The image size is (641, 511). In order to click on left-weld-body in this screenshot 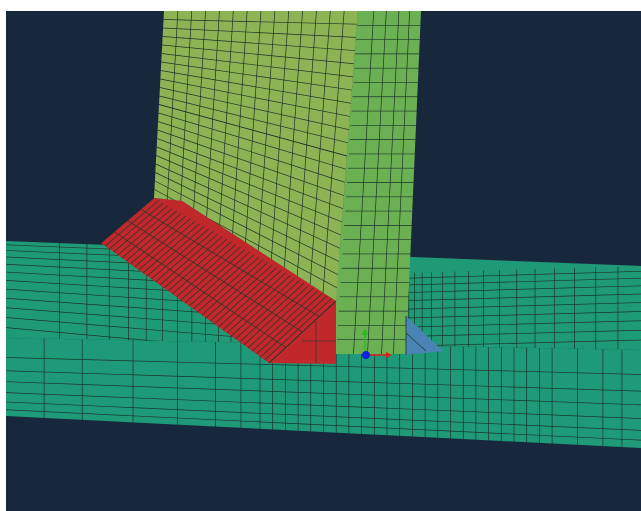, I will do `click(218, 281)`.